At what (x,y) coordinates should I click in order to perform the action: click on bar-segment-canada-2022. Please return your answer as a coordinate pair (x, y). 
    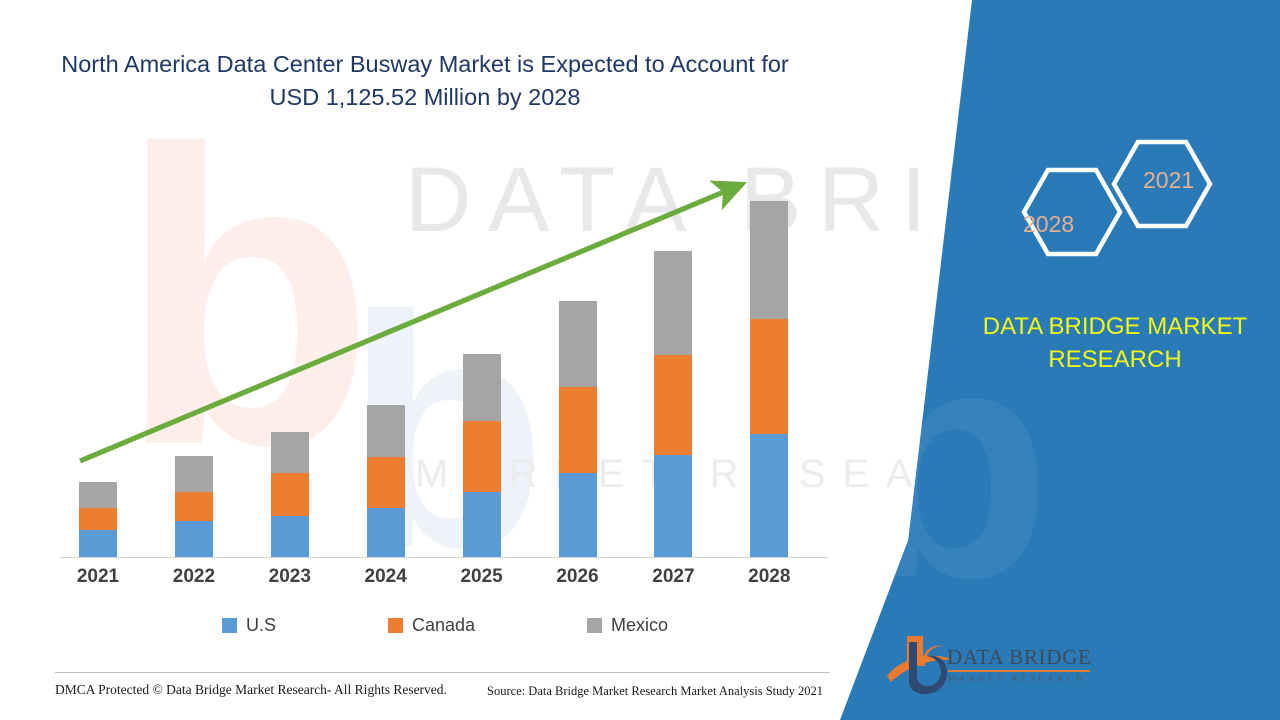
    Looking at the image, I should click on (193, 506).